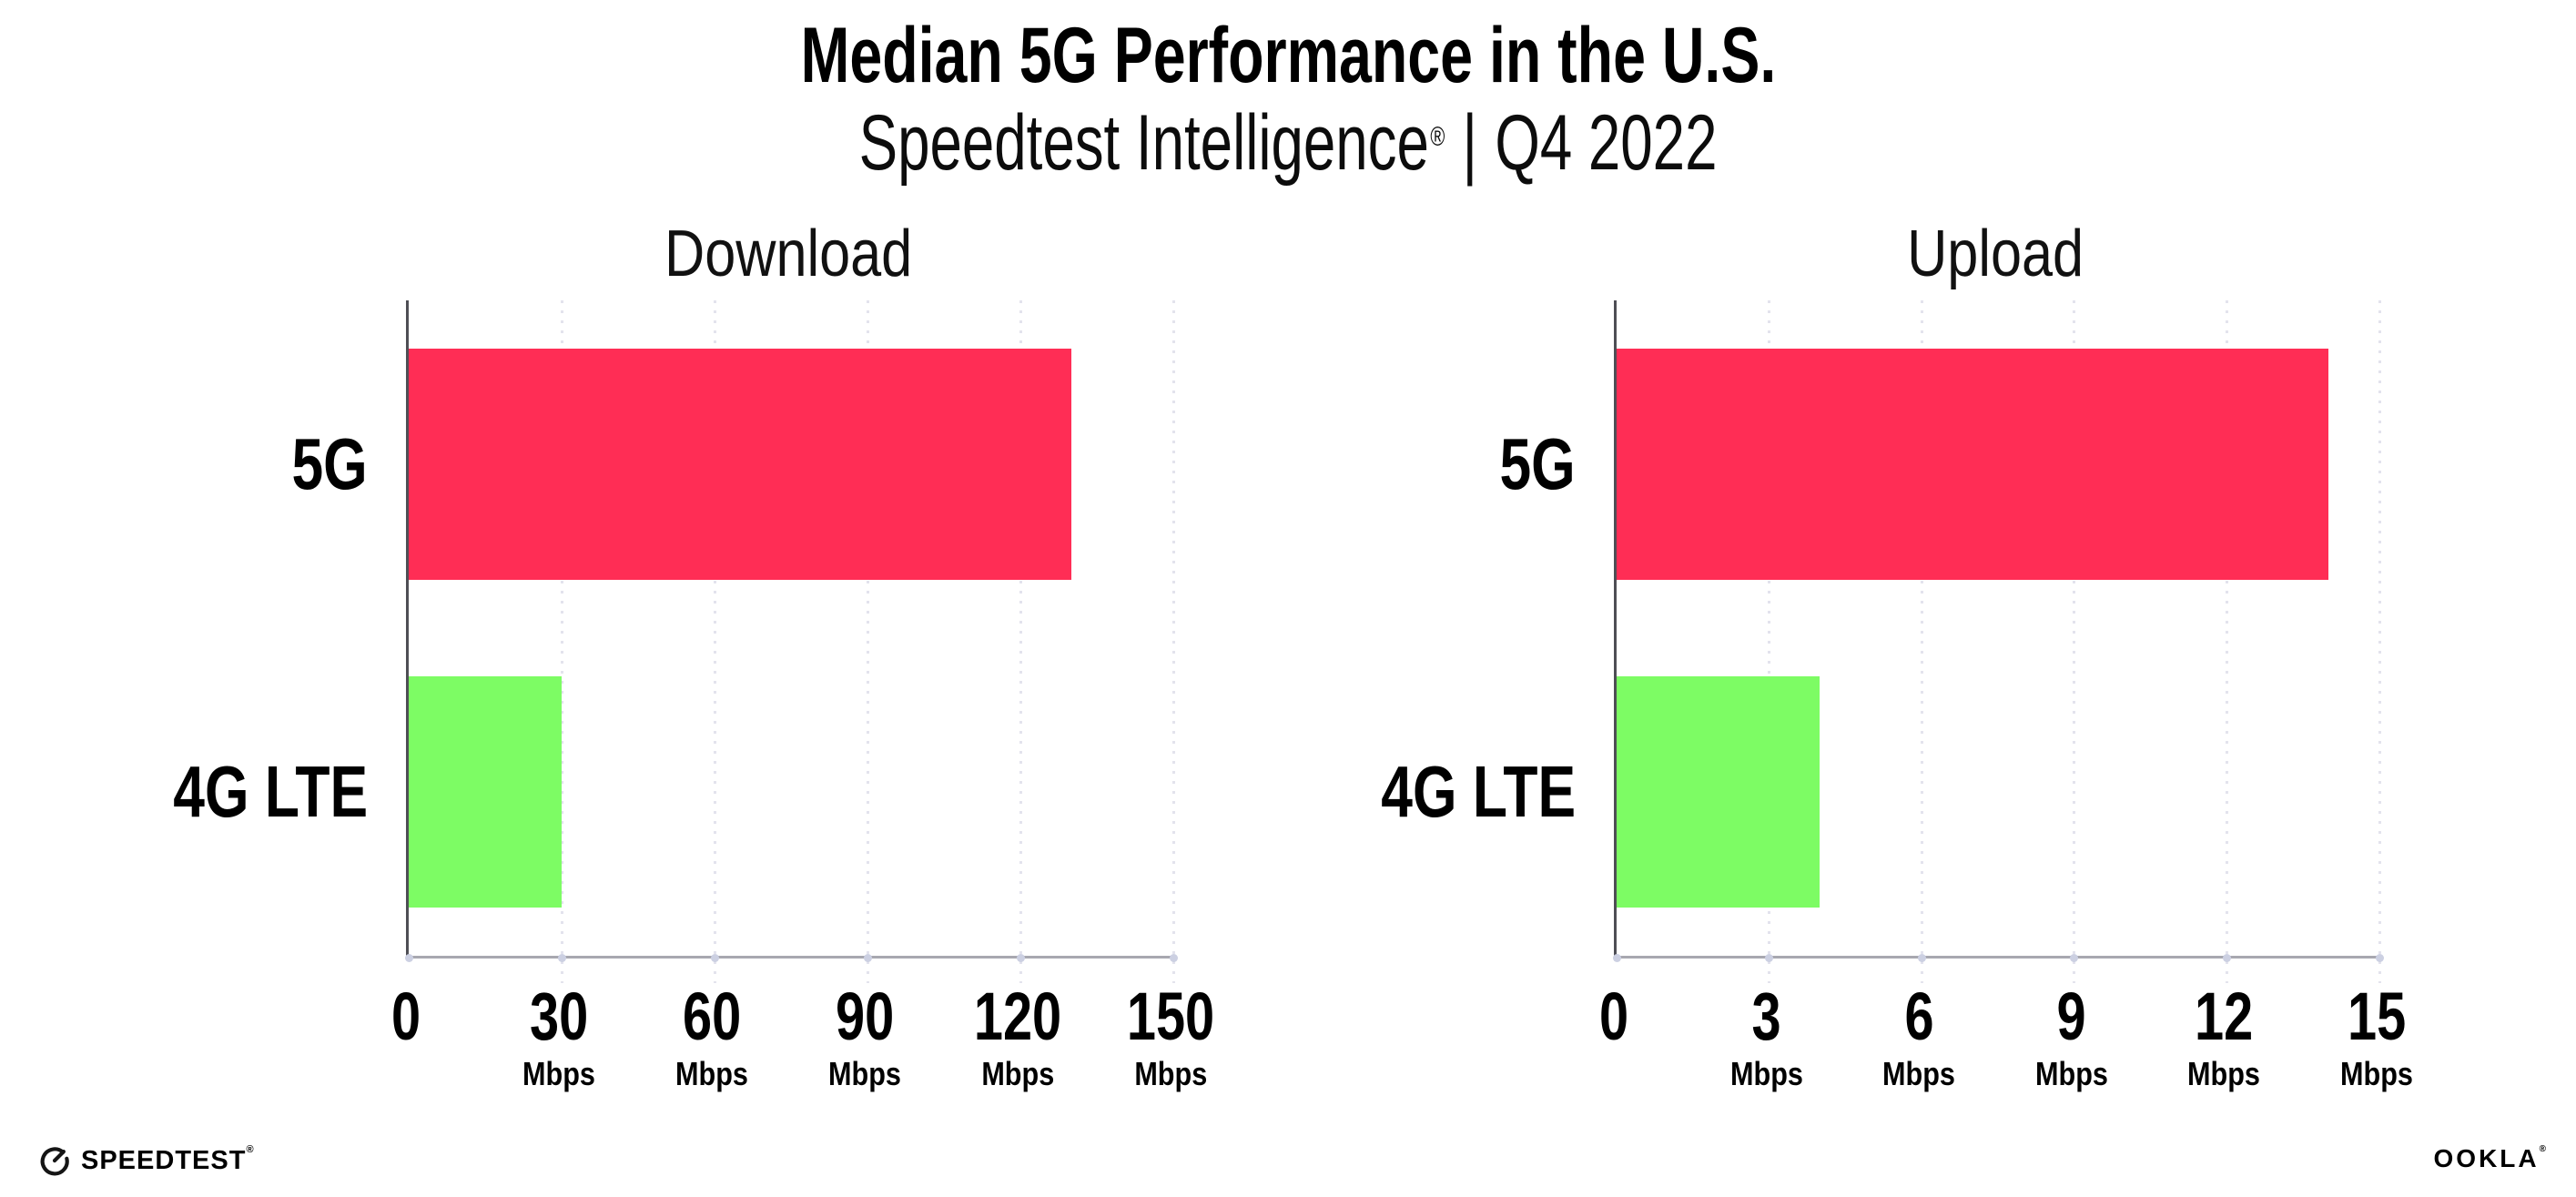 This screenshot has width=2576, height=1197. Describe the element at coordinates (168, 1159) in the screenshot. I see `speedtest-wordmark: SPEEDTEST®` at that location.